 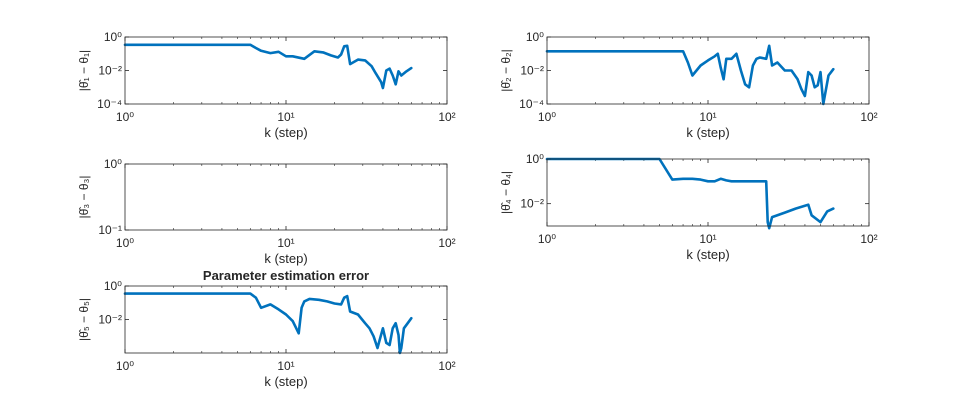 I want to click on y-axis-label: |θ̂₅ − θ₅|, so click(x=84, y=319).